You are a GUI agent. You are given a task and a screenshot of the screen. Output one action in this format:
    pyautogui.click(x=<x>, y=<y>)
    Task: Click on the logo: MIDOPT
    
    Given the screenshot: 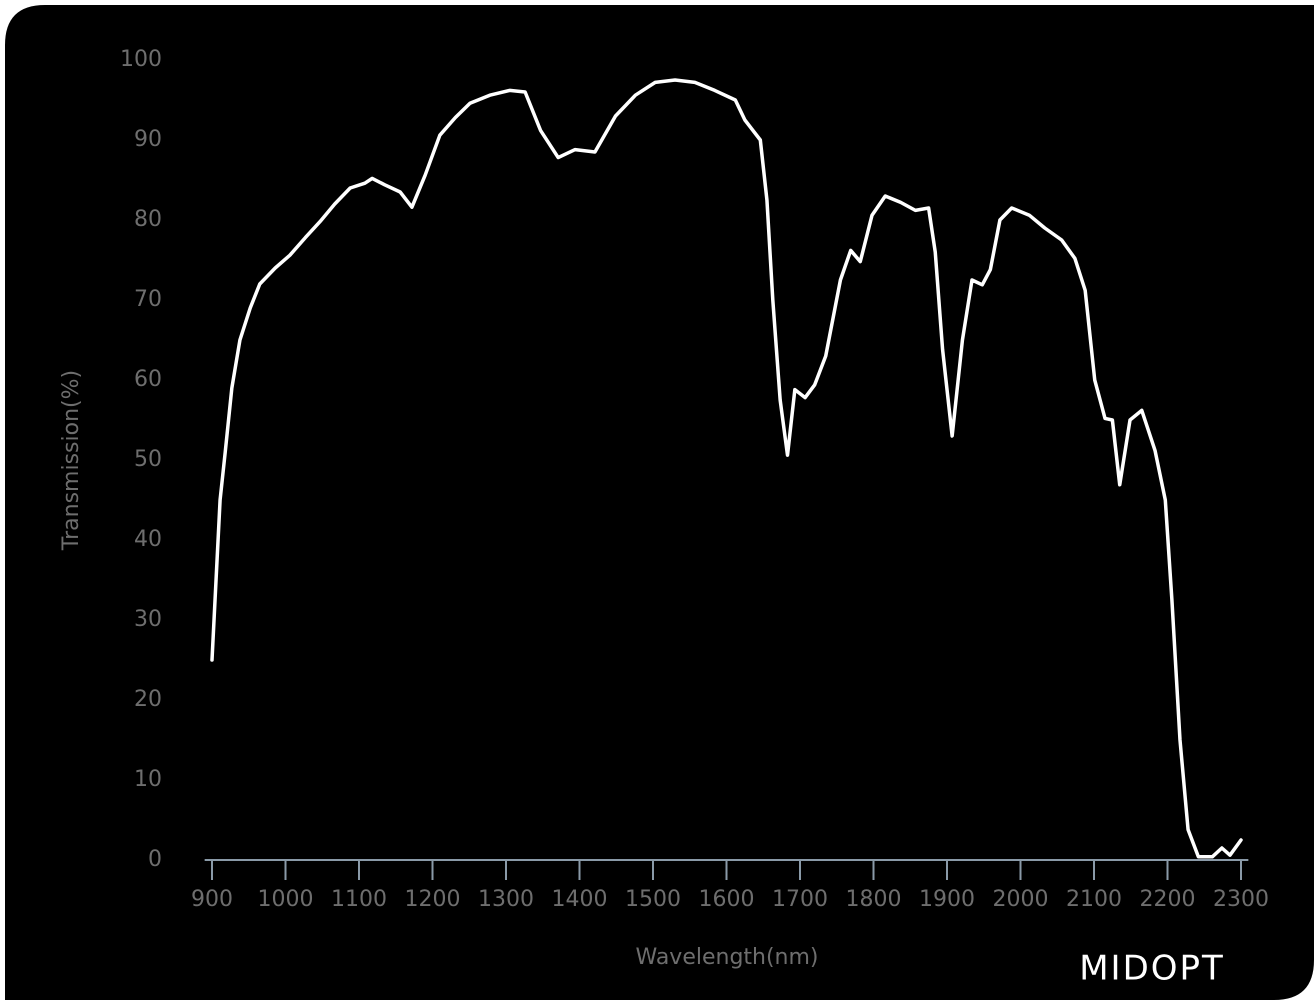 What is the action you would take?
    pyautogui.click(x=1152, y=969)
    